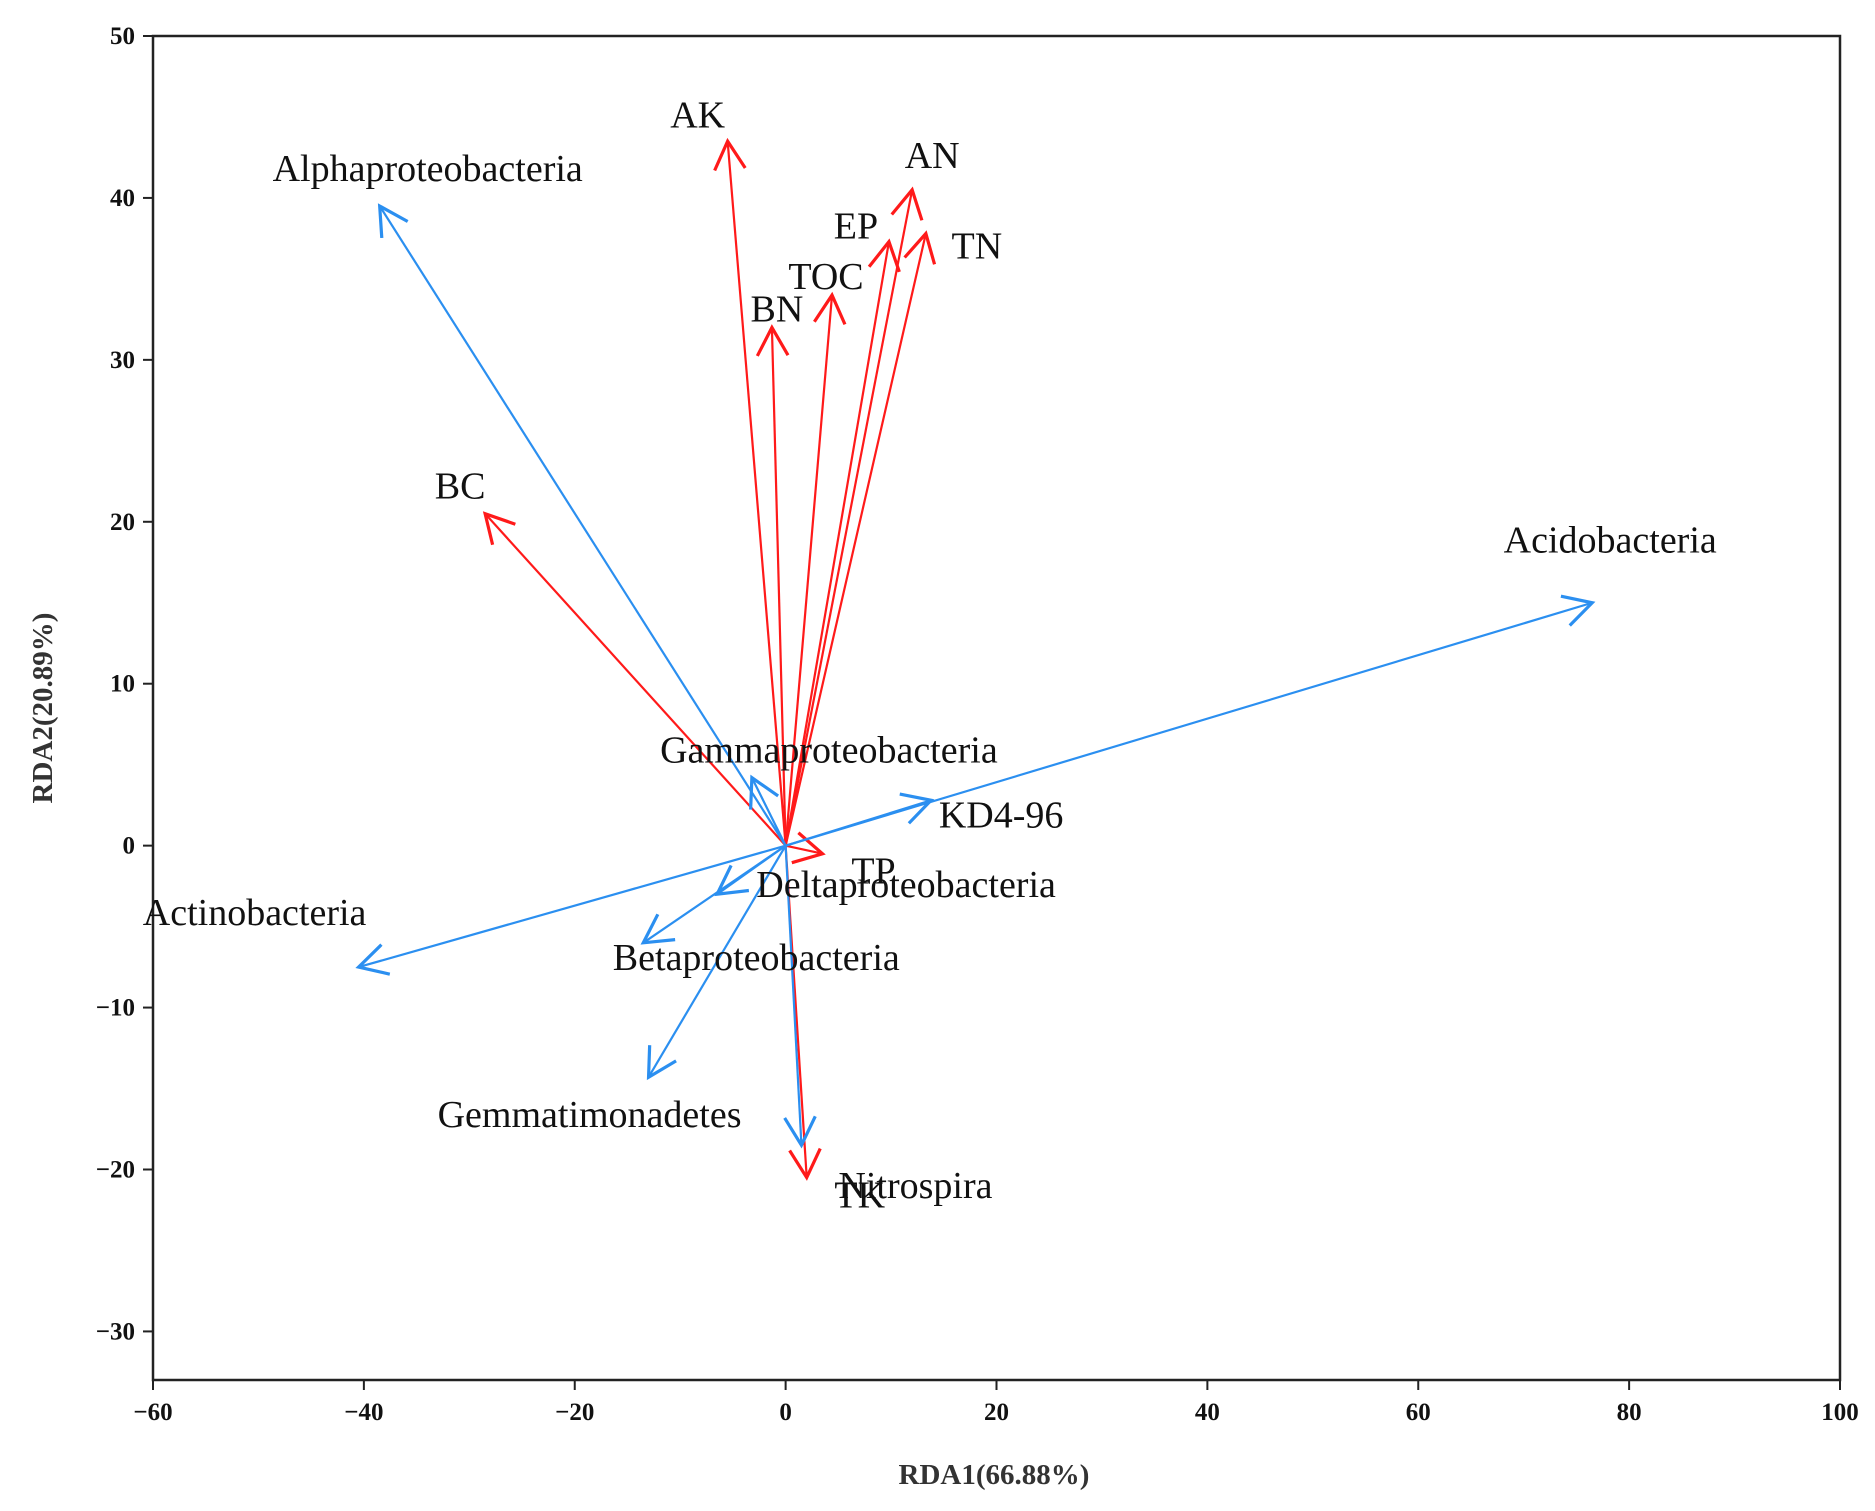 The image size is (1875, 1511). I want to click on arrowhead-gemmatimonadetes, so click(661, 1063).